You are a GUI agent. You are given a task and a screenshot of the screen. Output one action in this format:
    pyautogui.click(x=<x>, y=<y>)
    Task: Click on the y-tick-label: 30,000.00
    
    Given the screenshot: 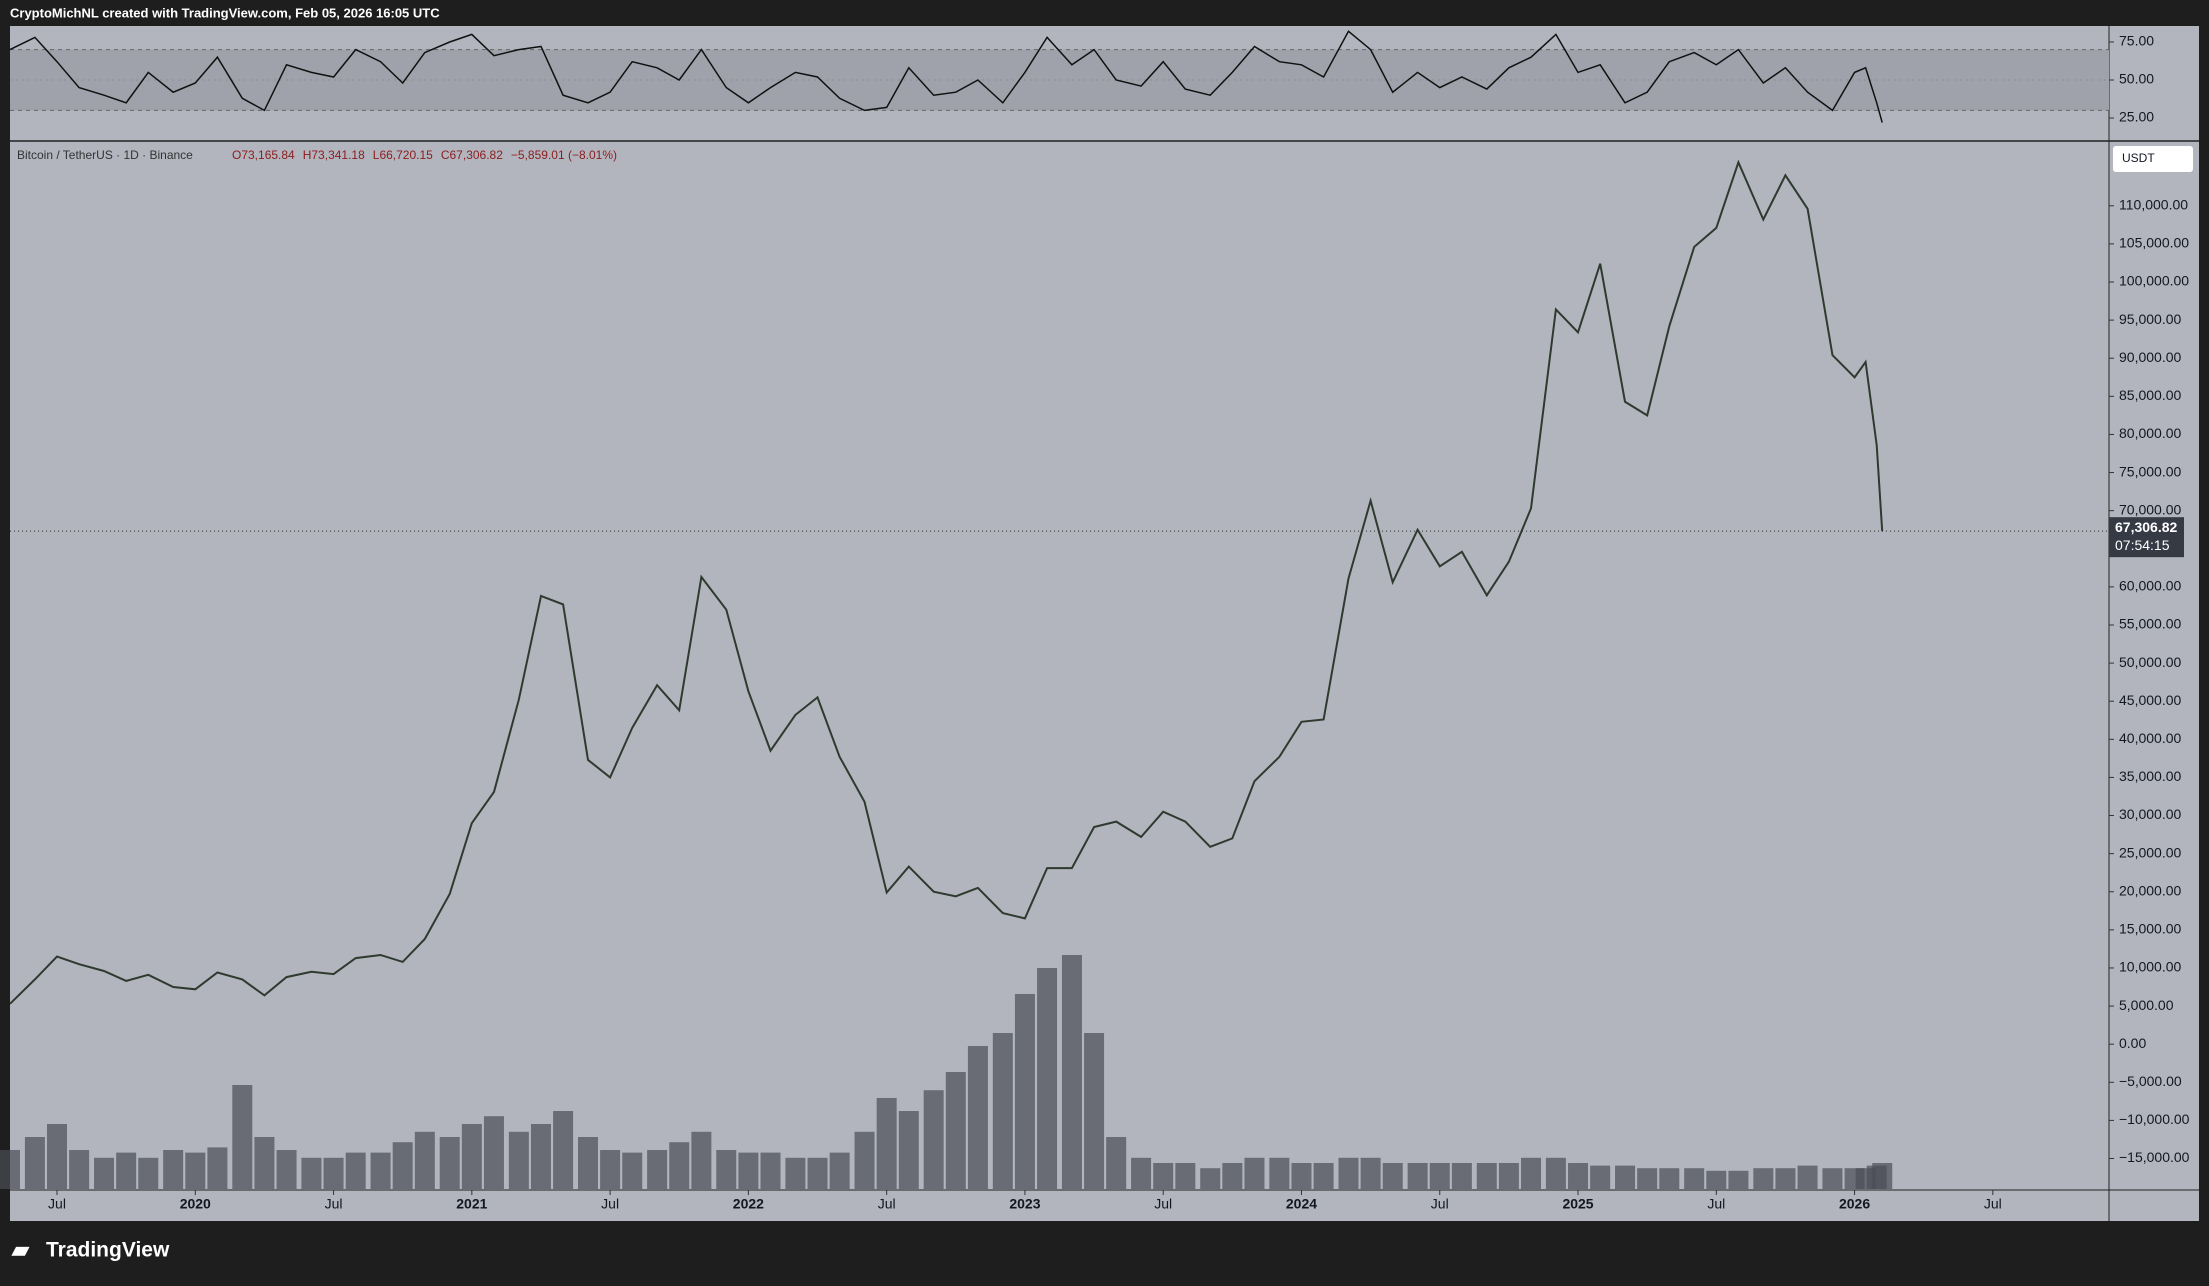 What is the action you would take?
    pyautogui.click(x=2150, y=814)
    